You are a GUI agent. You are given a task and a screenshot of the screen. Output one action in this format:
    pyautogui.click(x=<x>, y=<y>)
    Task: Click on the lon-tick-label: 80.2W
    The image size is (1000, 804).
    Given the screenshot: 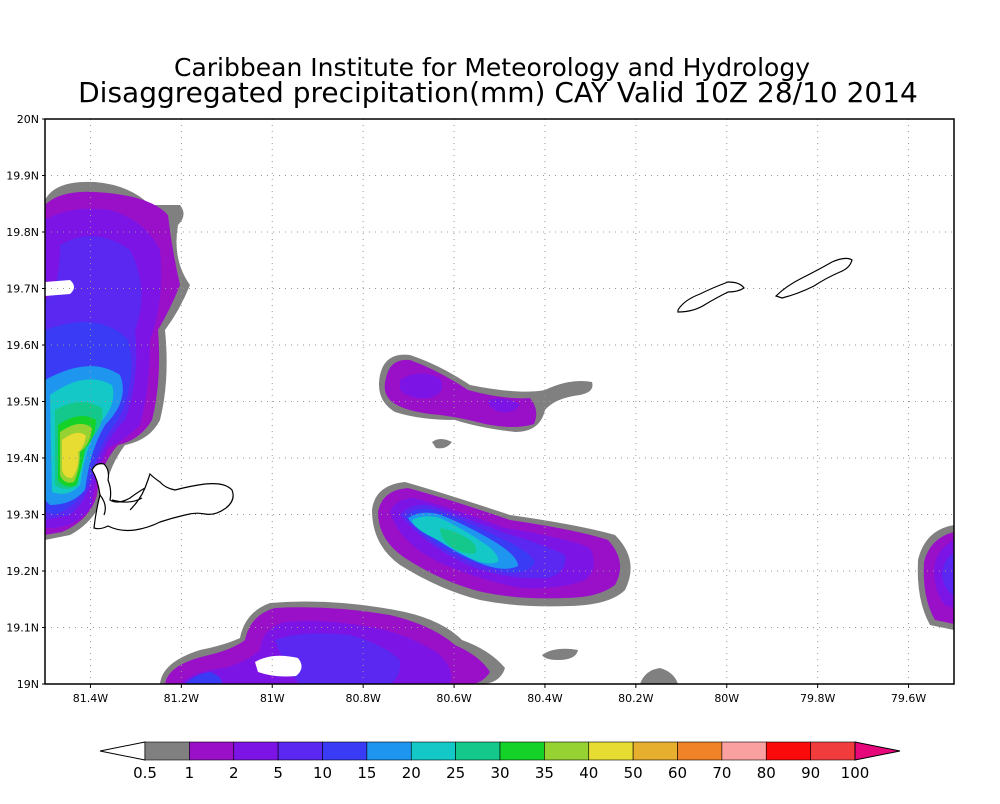 What is the action you would take?
    pyautogui.click(x=635, y=698)
    